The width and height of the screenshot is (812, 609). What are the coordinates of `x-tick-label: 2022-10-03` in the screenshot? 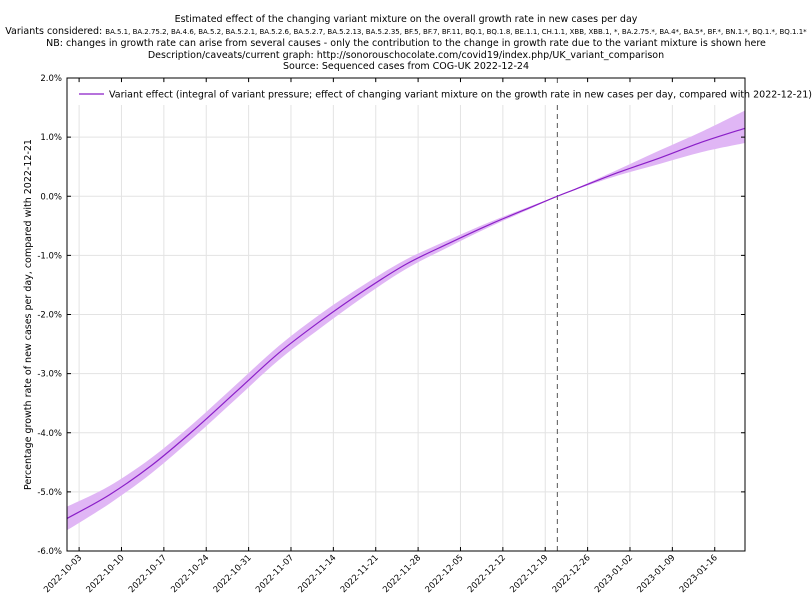 It's located at (63, 574).